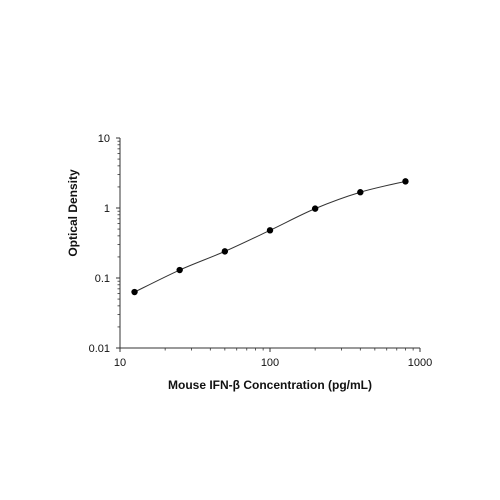 This screenshot has height=500, width=500. Describe the element at coordinates (102, 279) in the screenshot. I see `y-tick-label: 0.1` at that location.